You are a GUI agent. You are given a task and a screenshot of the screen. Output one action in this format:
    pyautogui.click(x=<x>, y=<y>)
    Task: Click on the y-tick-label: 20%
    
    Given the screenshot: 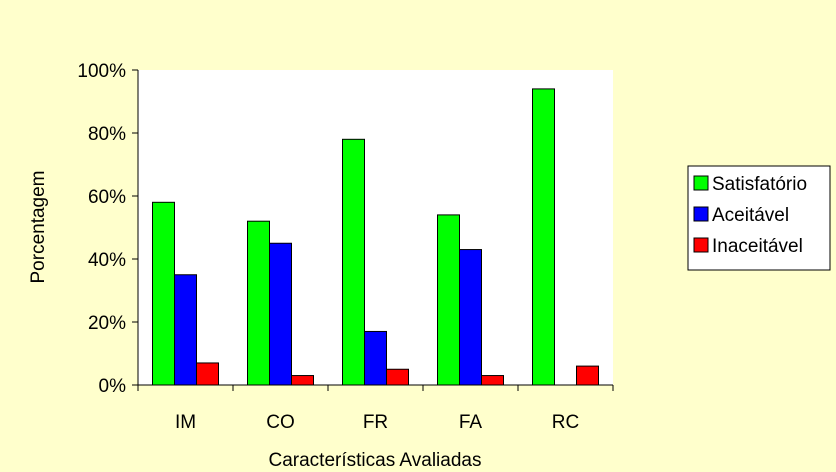 What is the action you would take?
    pyautogui.click(x=107, y=323)
    